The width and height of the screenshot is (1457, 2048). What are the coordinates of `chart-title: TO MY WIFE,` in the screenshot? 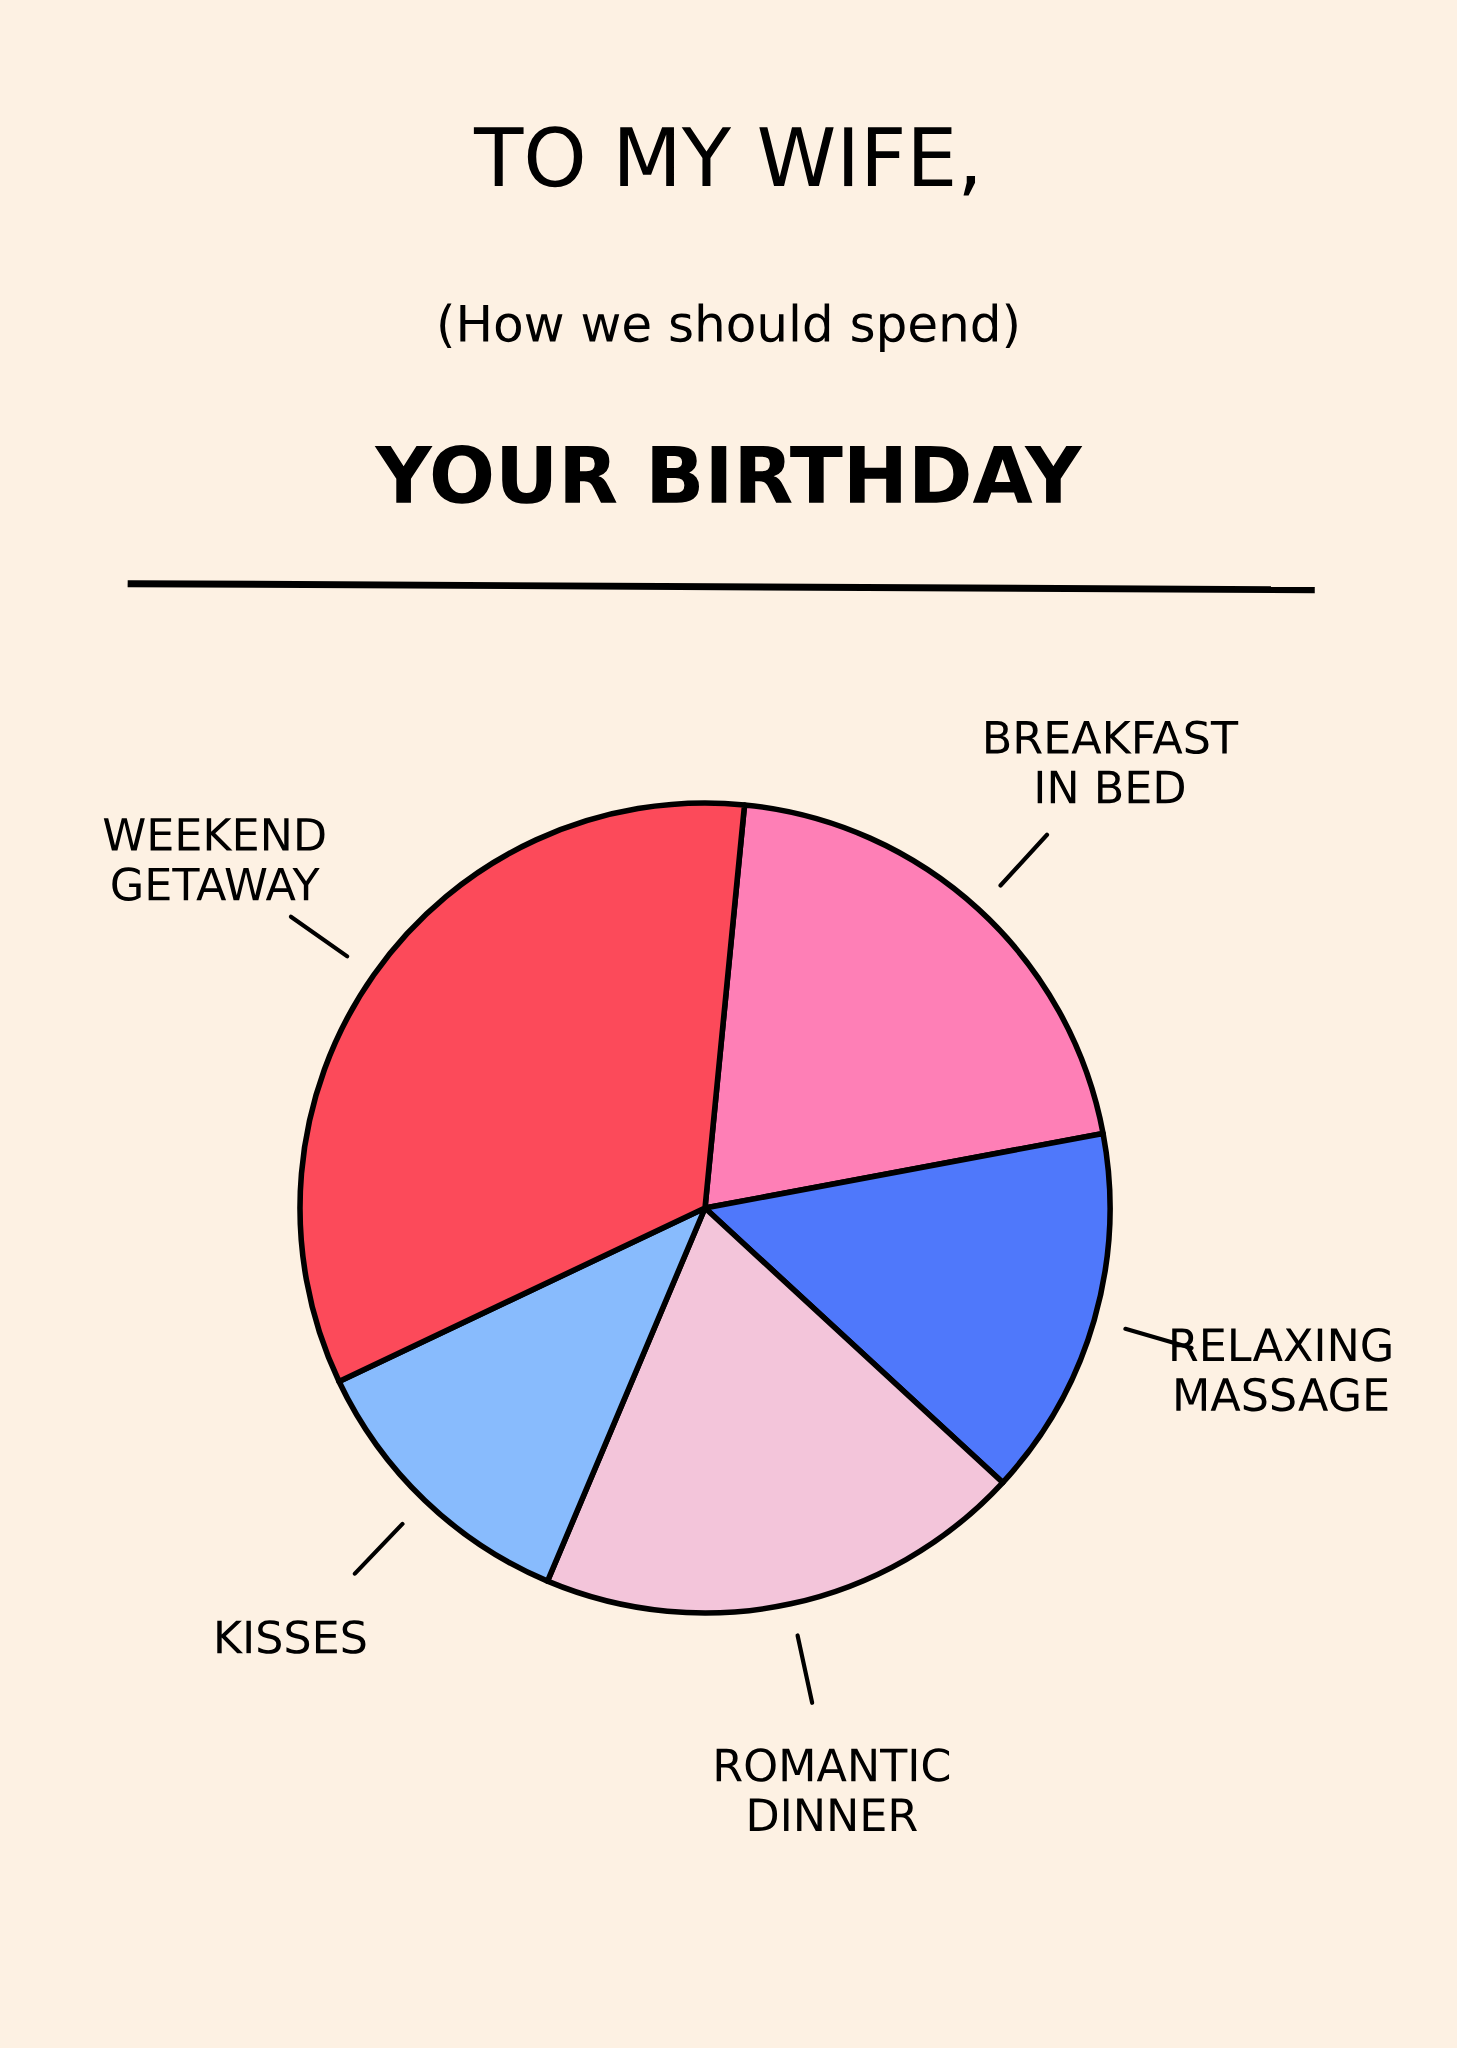 It's located at (724, 161).